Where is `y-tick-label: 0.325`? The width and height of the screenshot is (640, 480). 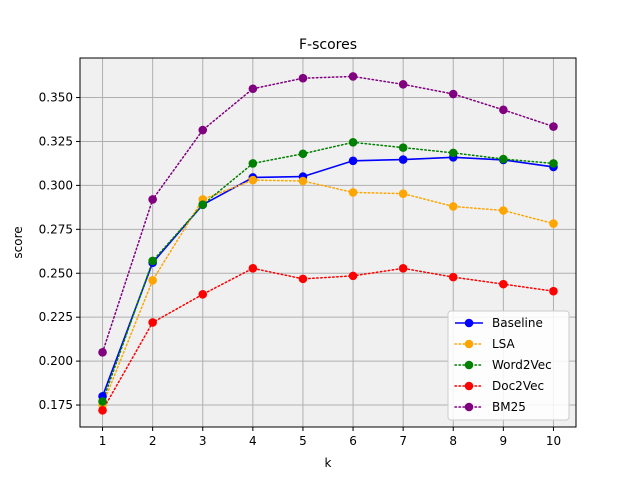 y-tick-label: 0.325 is located at coordinates (56, 141).